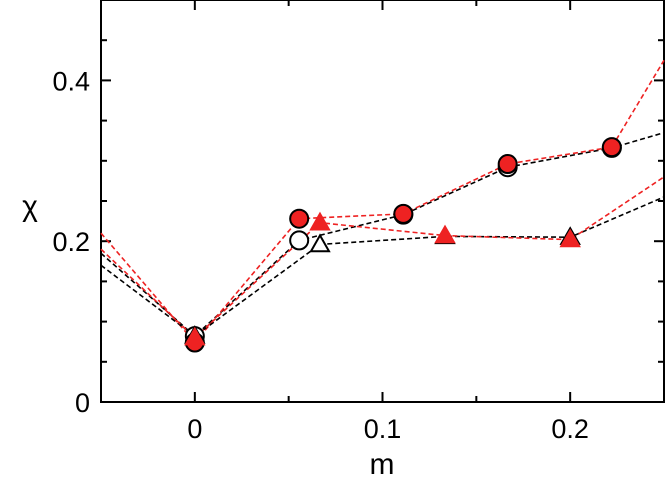 This screenshot has width=665, height=481. What do you see at coordinates (383, 429) in the screenshot?
I see `x-tick-label: 0.1` at bounding box center [383, 429].